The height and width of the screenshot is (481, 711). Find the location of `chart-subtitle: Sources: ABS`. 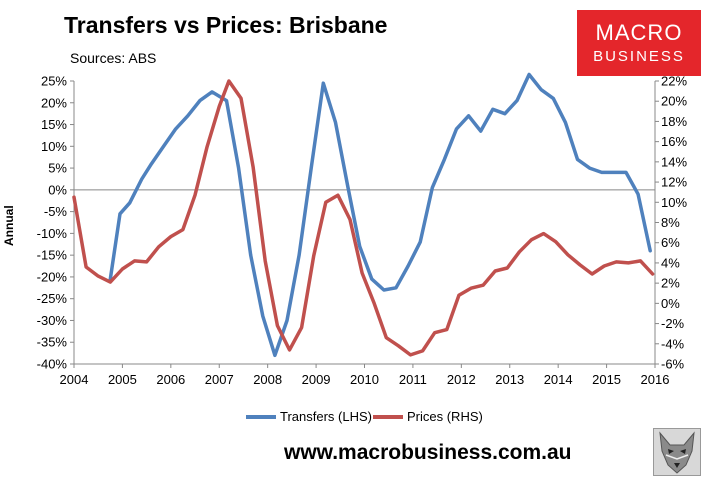

chart-subtitle: Sources: ABS is located at coordinates (113, 58).